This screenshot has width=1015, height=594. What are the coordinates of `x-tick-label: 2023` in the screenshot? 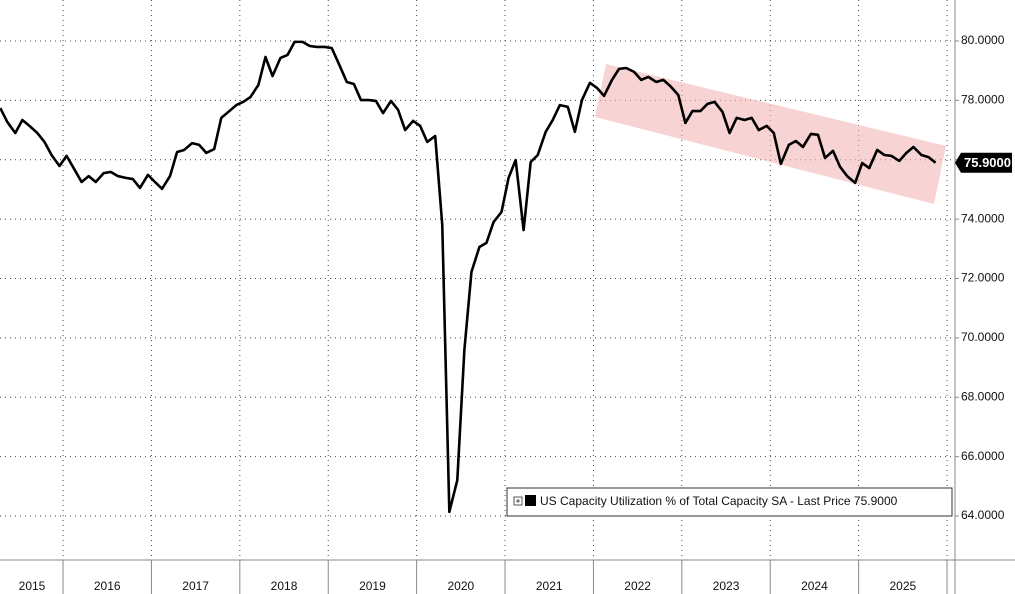 It's located at (726, 586).